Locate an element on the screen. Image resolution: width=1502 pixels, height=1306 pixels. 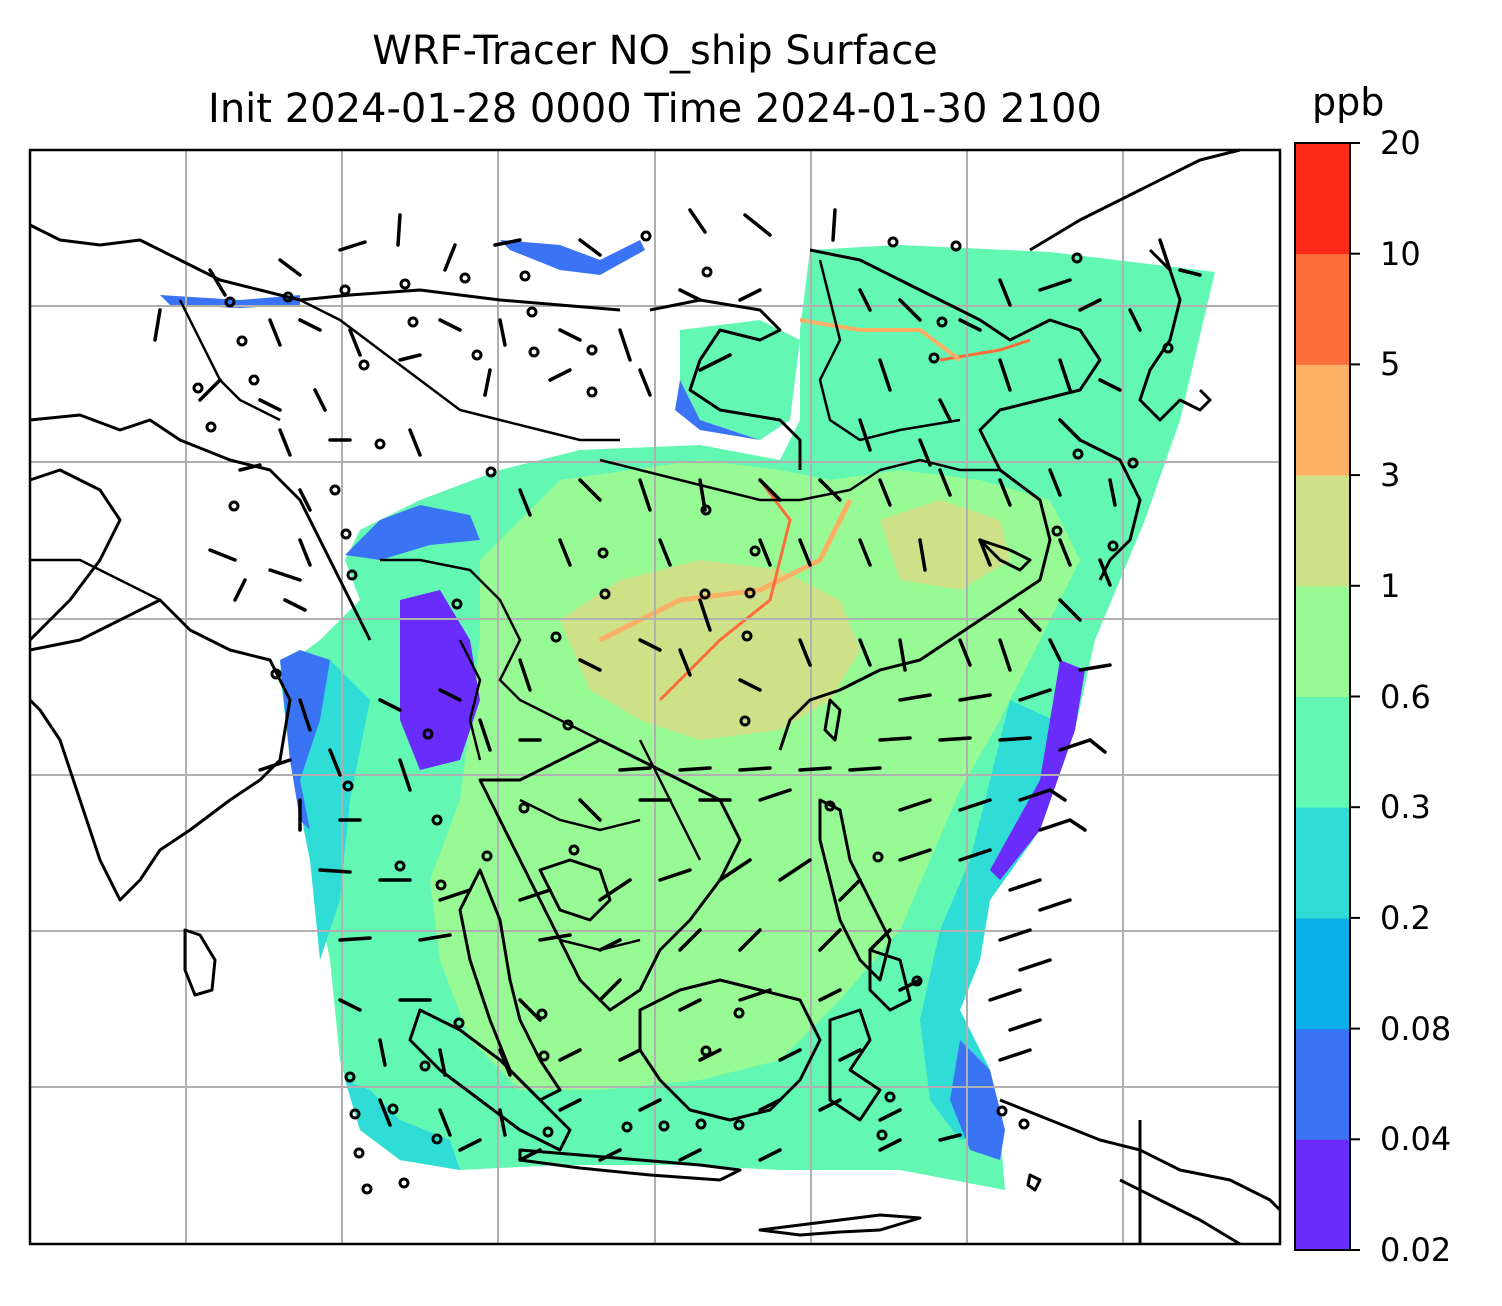
coast-korea is located at coordinates (1110, 509).